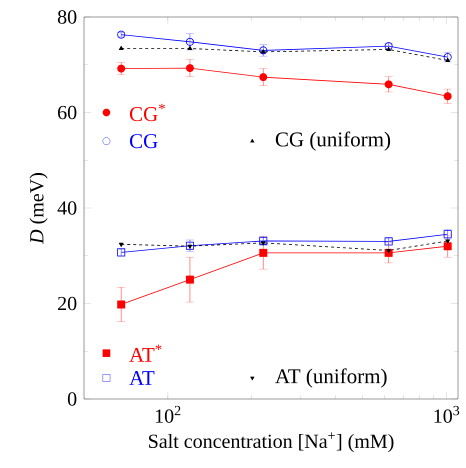  I want to click on legend-label: CG, so click(144, 141).